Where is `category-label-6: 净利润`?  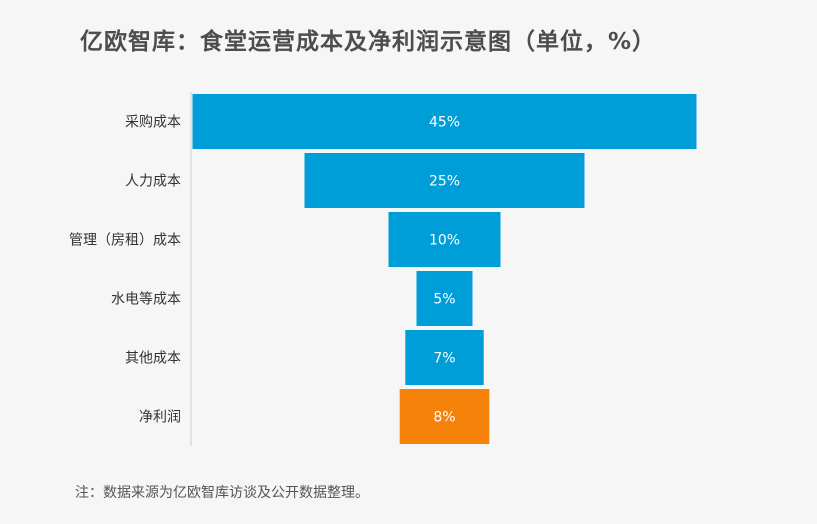
category-label-6: 净利润 is located at coordinates (160, 418).